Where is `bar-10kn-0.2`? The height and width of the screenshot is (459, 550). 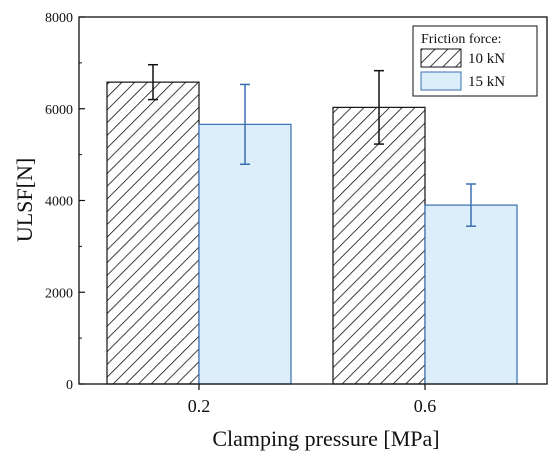 bar-10kn-0.2 is located at coordinates (153, 233).